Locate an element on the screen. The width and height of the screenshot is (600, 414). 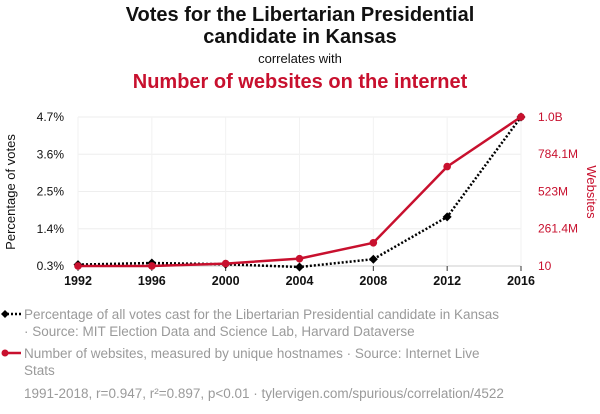
left-axis-label: Percentage of votes is located at coordinates (10, 192).